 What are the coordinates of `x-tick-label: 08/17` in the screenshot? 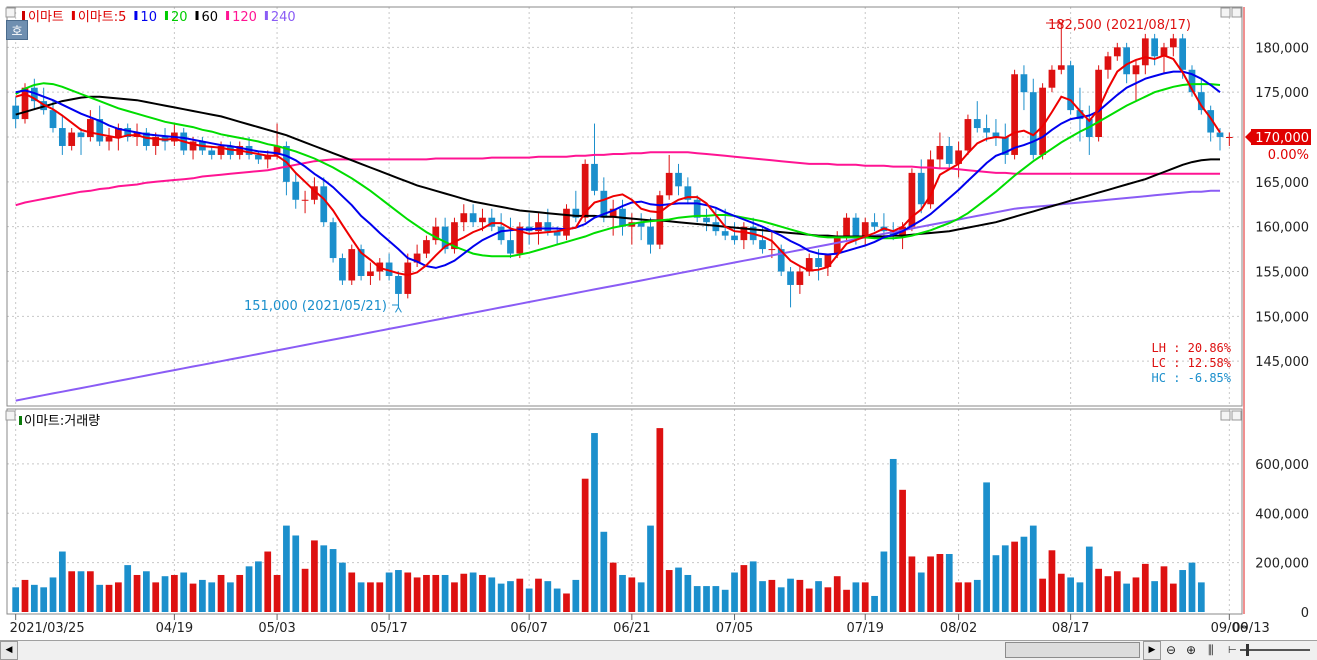 It's located at (1070, 628).